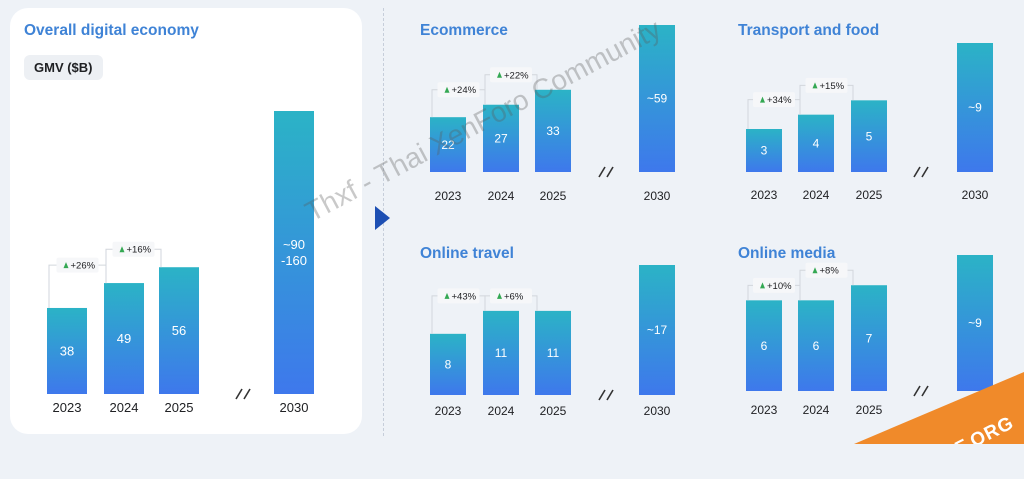  I want to click on value-label-2025: 33, so click(553, 131).